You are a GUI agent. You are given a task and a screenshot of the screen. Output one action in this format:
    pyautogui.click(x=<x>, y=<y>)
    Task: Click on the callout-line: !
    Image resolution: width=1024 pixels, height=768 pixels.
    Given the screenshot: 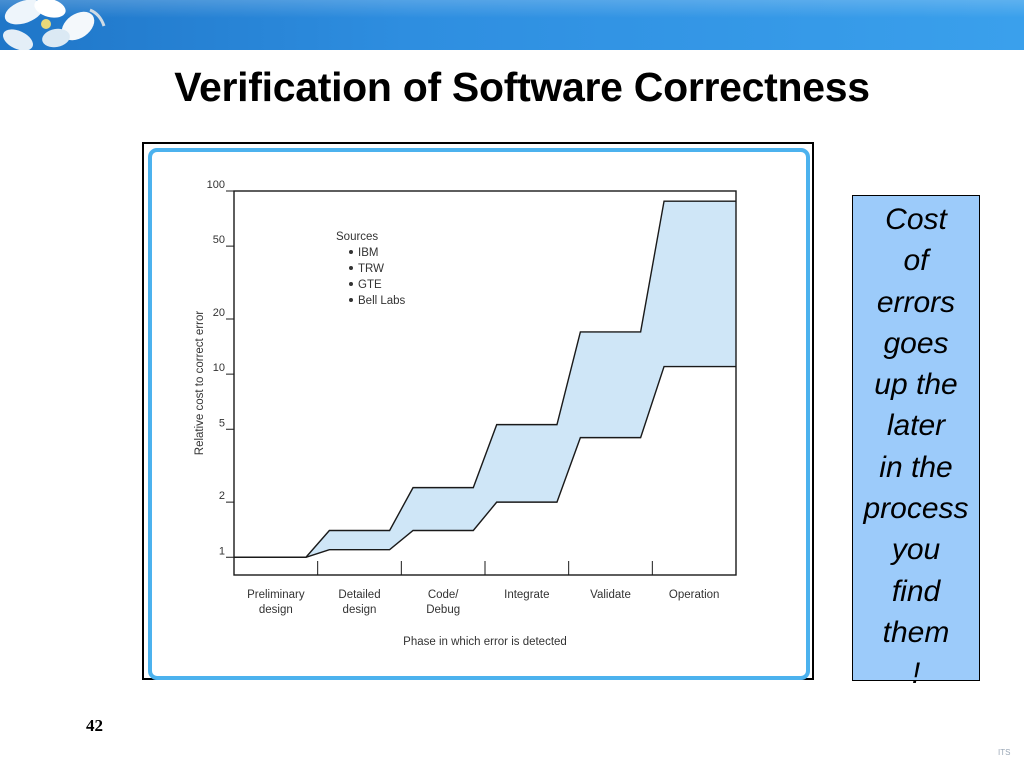 What is the action you would take?
    pyautogui.click(x=916, y=674)
    